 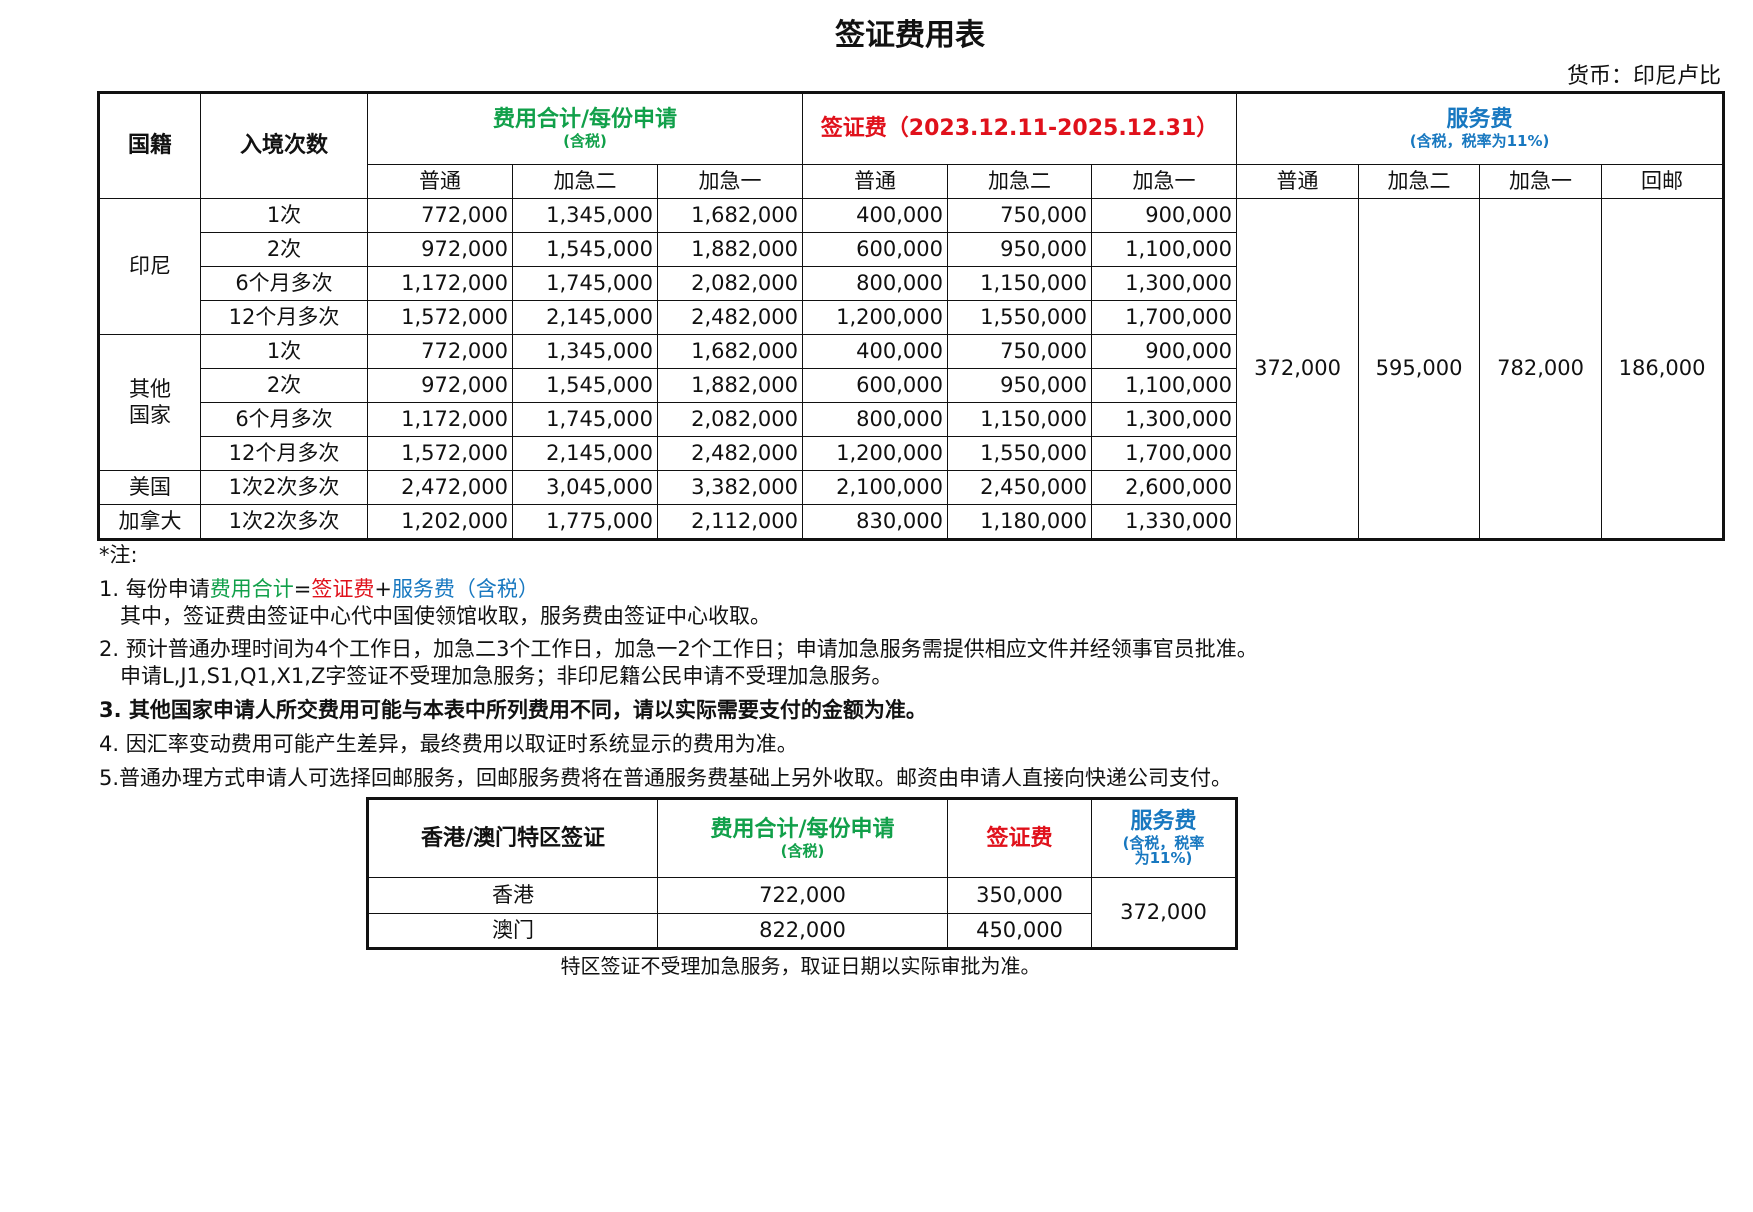 I want to click on sar-header-service-fee-label: 服务费, so click(x=1163, y=821).